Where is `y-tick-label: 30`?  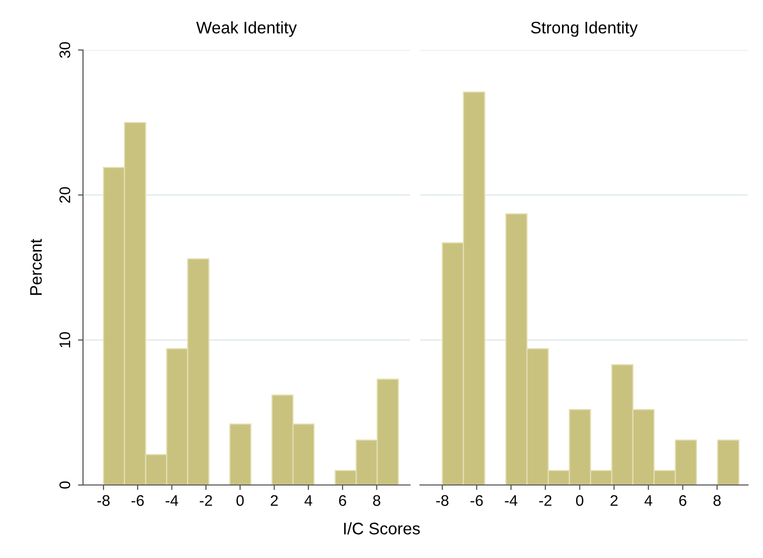
y-tick-label: 30 is located at coordinates (64, 50).